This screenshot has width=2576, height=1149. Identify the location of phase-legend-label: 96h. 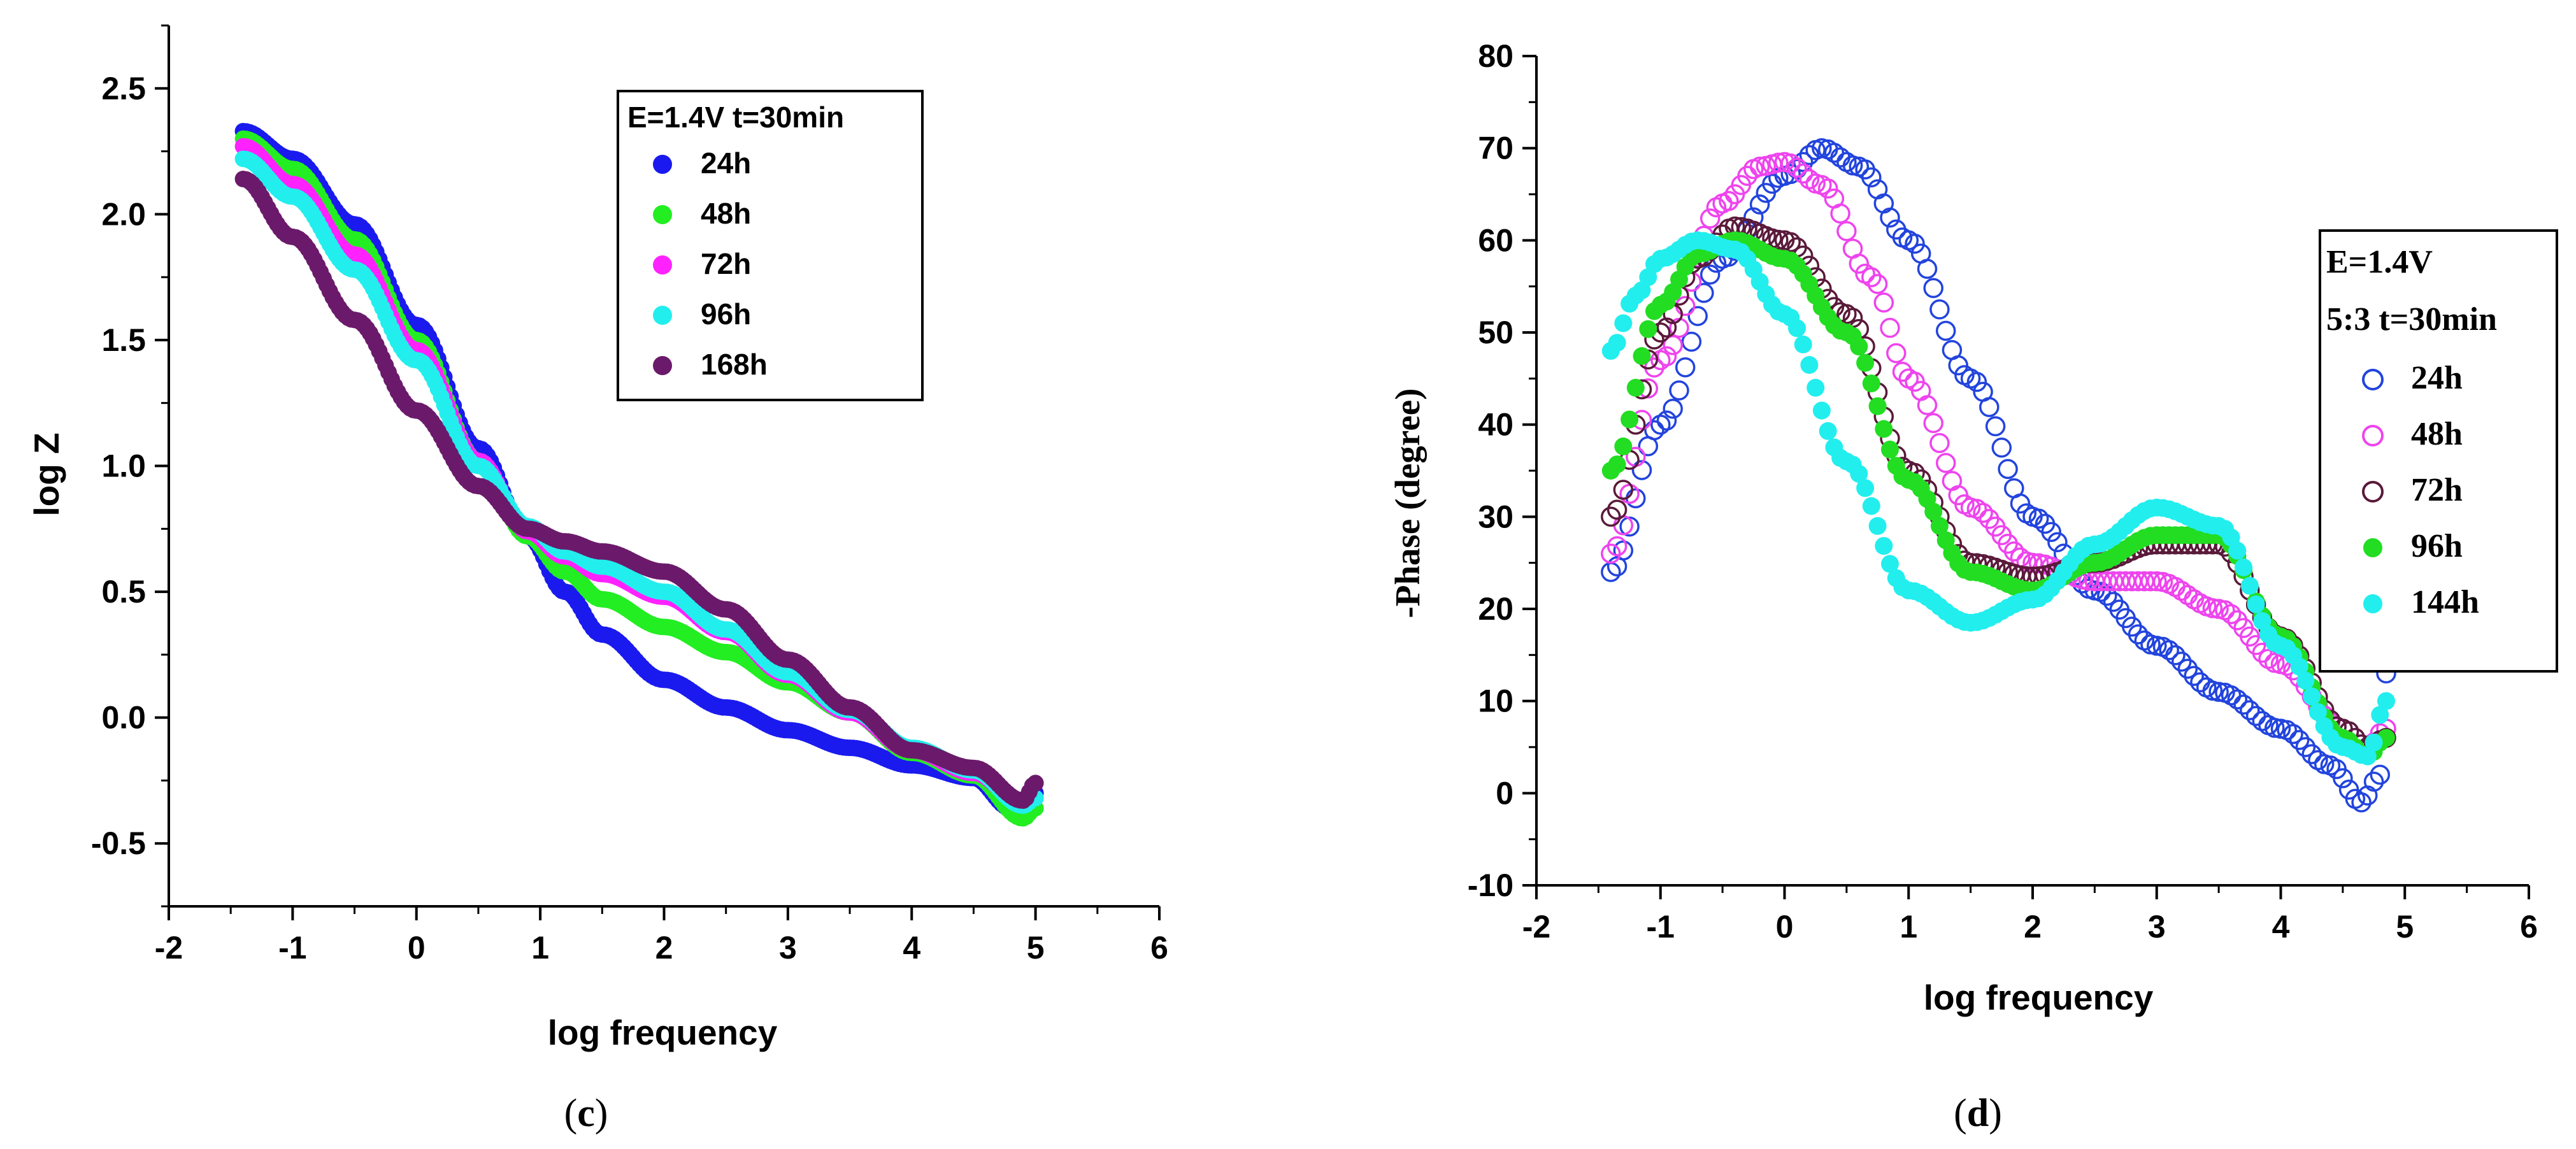
(2437, 546).